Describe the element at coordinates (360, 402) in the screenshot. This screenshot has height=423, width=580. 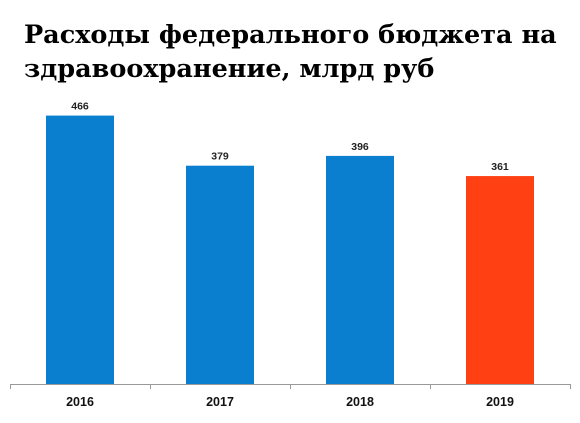
I see `category-label-2018: 2018` at that location.